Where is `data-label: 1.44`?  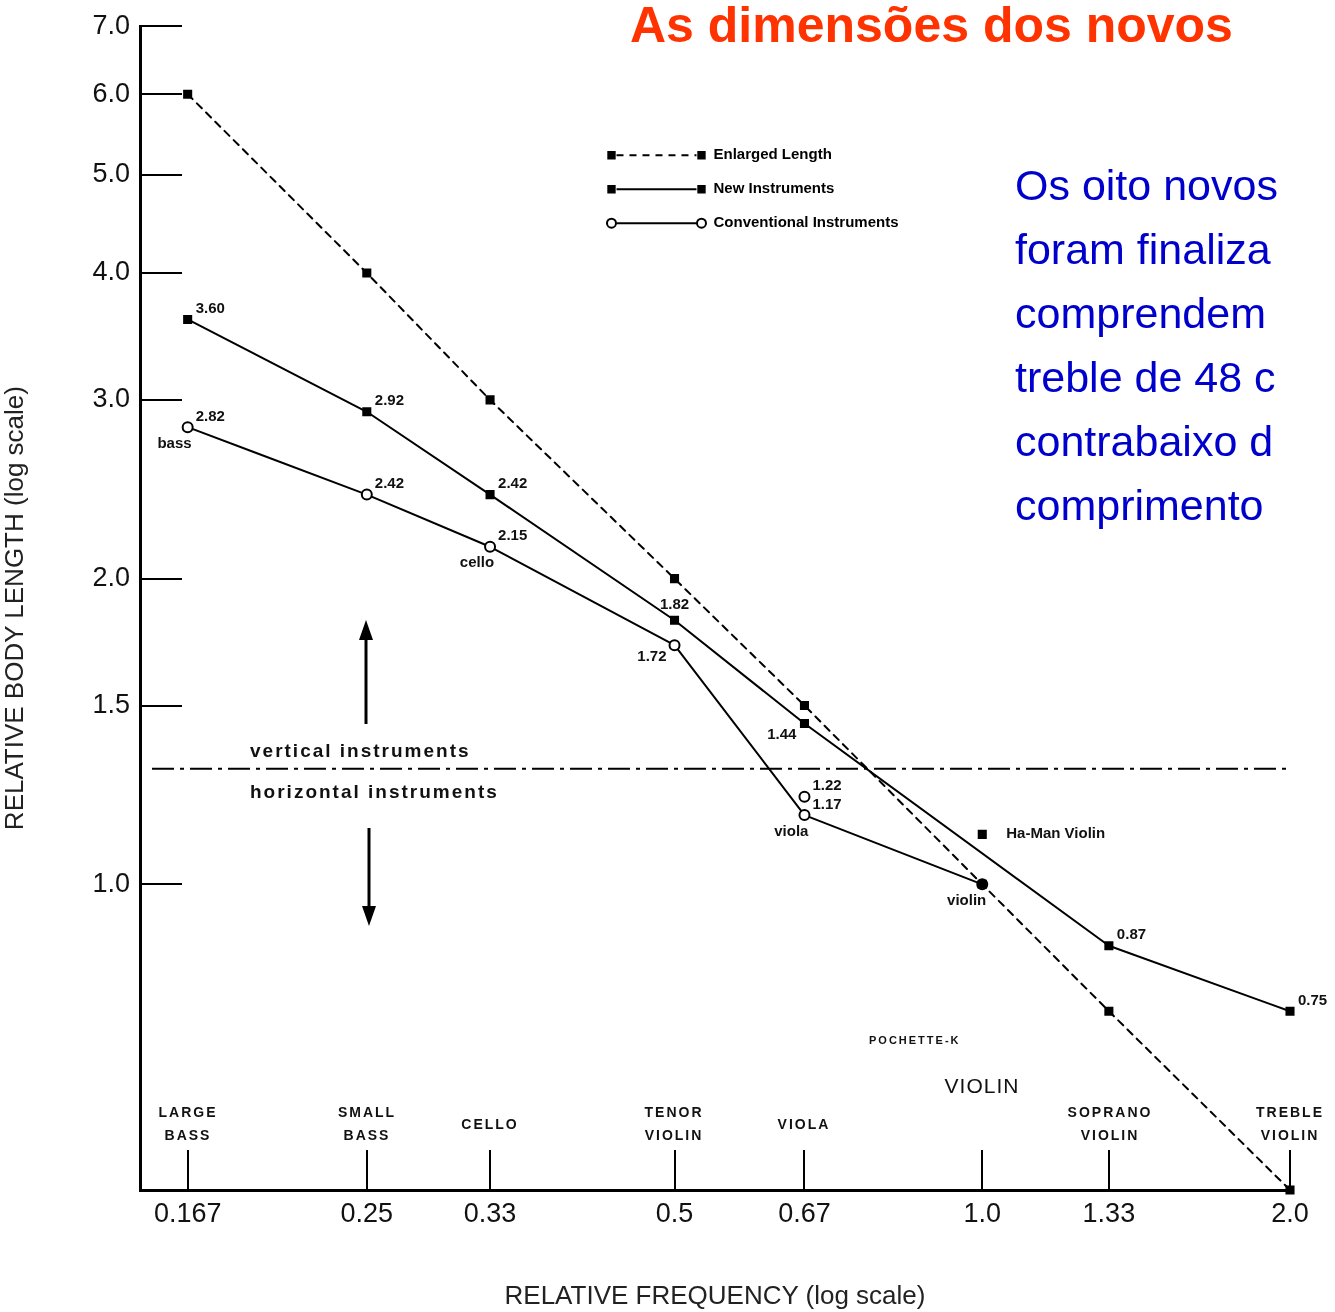
data-label: 1.44 is located at coordinates (782, 734).